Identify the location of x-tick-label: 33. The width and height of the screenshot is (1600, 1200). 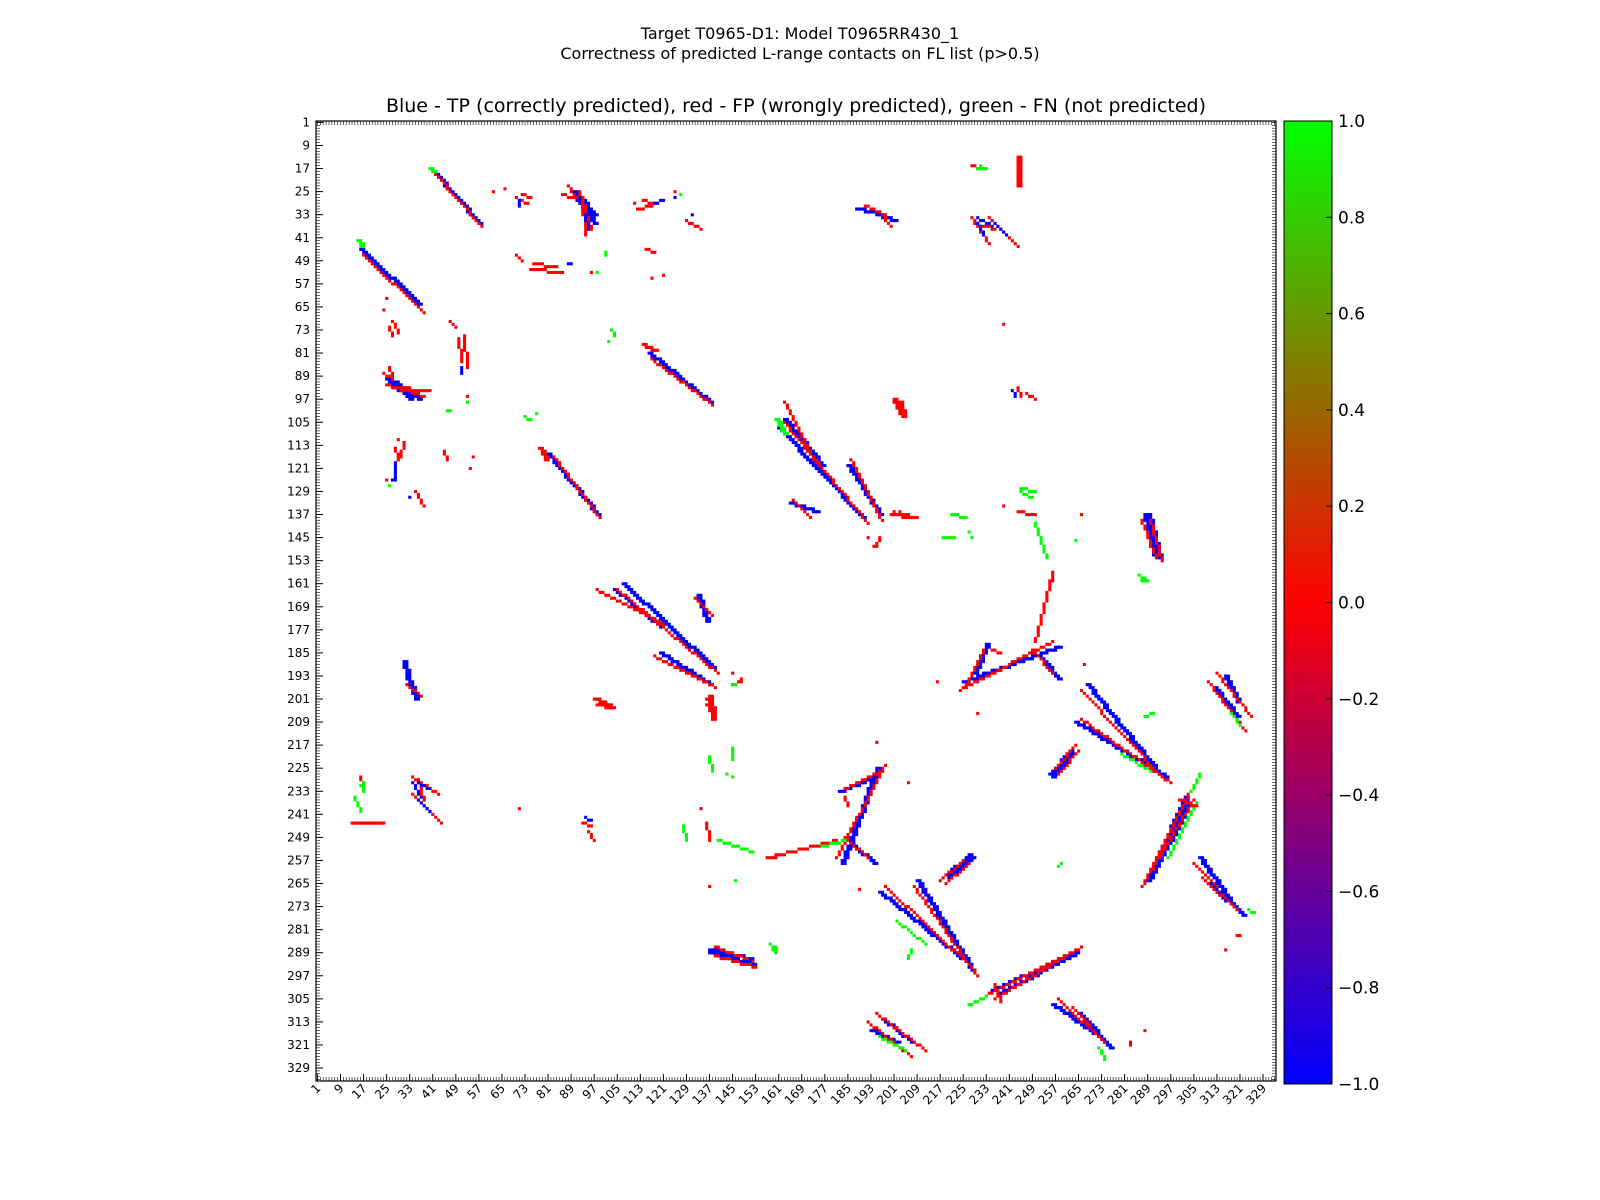
(405, 1091).